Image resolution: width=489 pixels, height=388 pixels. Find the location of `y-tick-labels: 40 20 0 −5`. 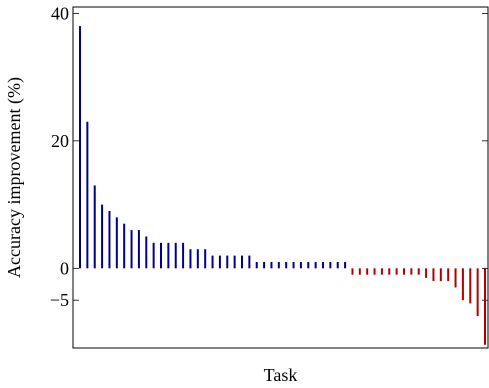

y-tick-labels: 40 20 0 −5 is located at coordinates (59, 156).